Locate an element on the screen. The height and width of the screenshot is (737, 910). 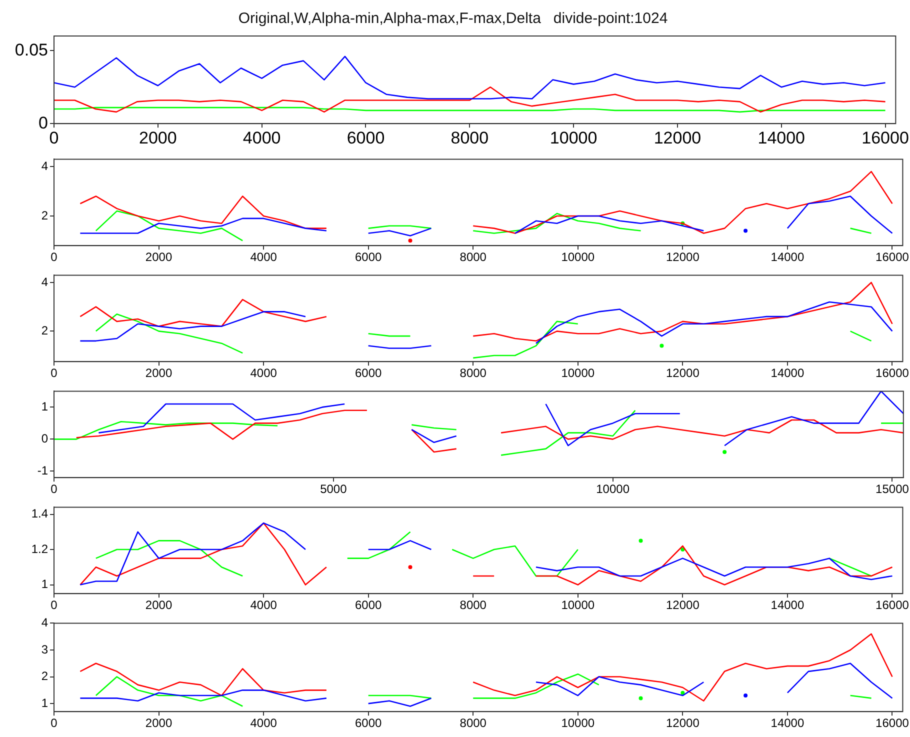
y-tick-label: 3 is located at coordinates (44, 649).